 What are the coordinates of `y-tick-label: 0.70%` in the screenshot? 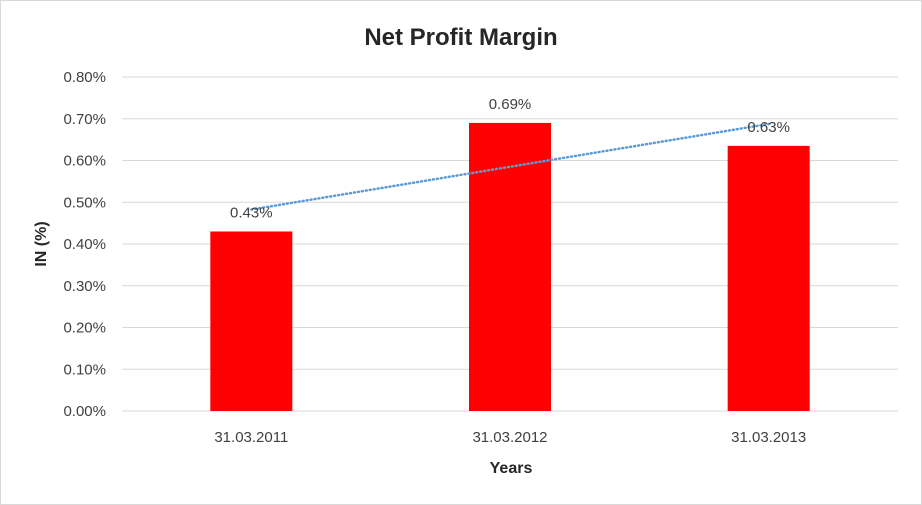 It's located at (84, 119).